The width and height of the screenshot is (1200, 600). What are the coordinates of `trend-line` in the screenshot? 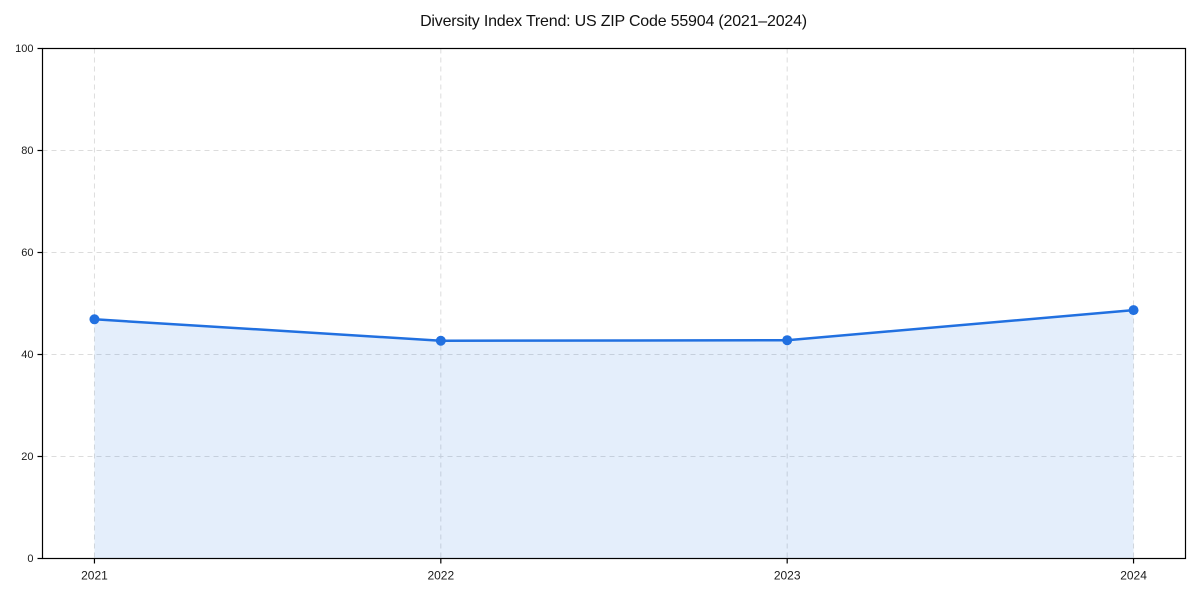 It's located at (614, 325).